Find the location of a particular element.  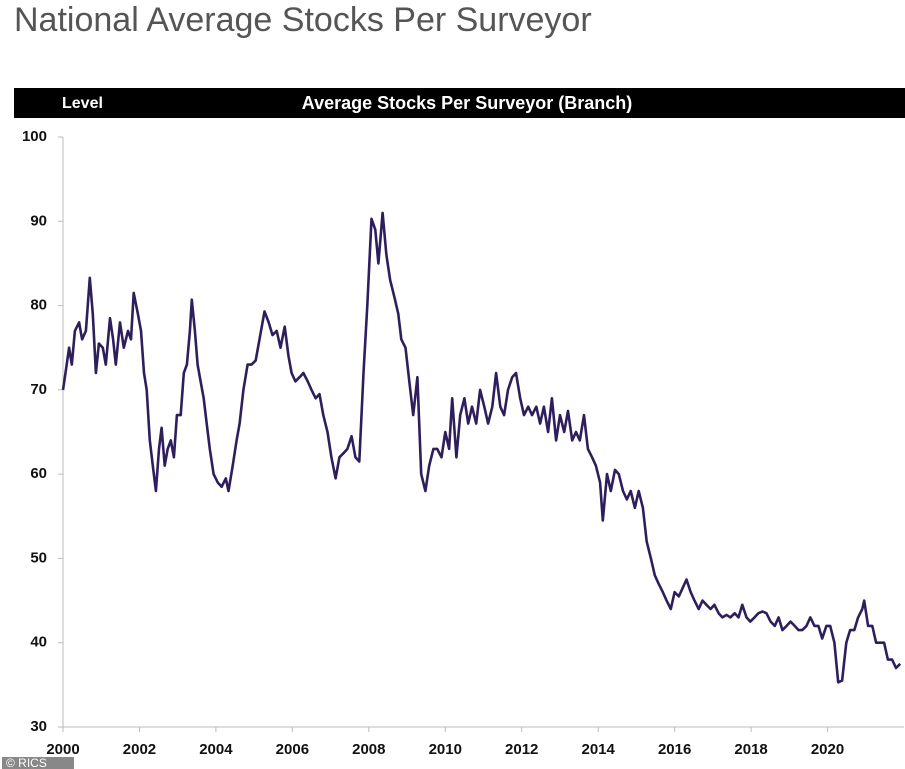

header-bar is located at coordinates (459, 103).